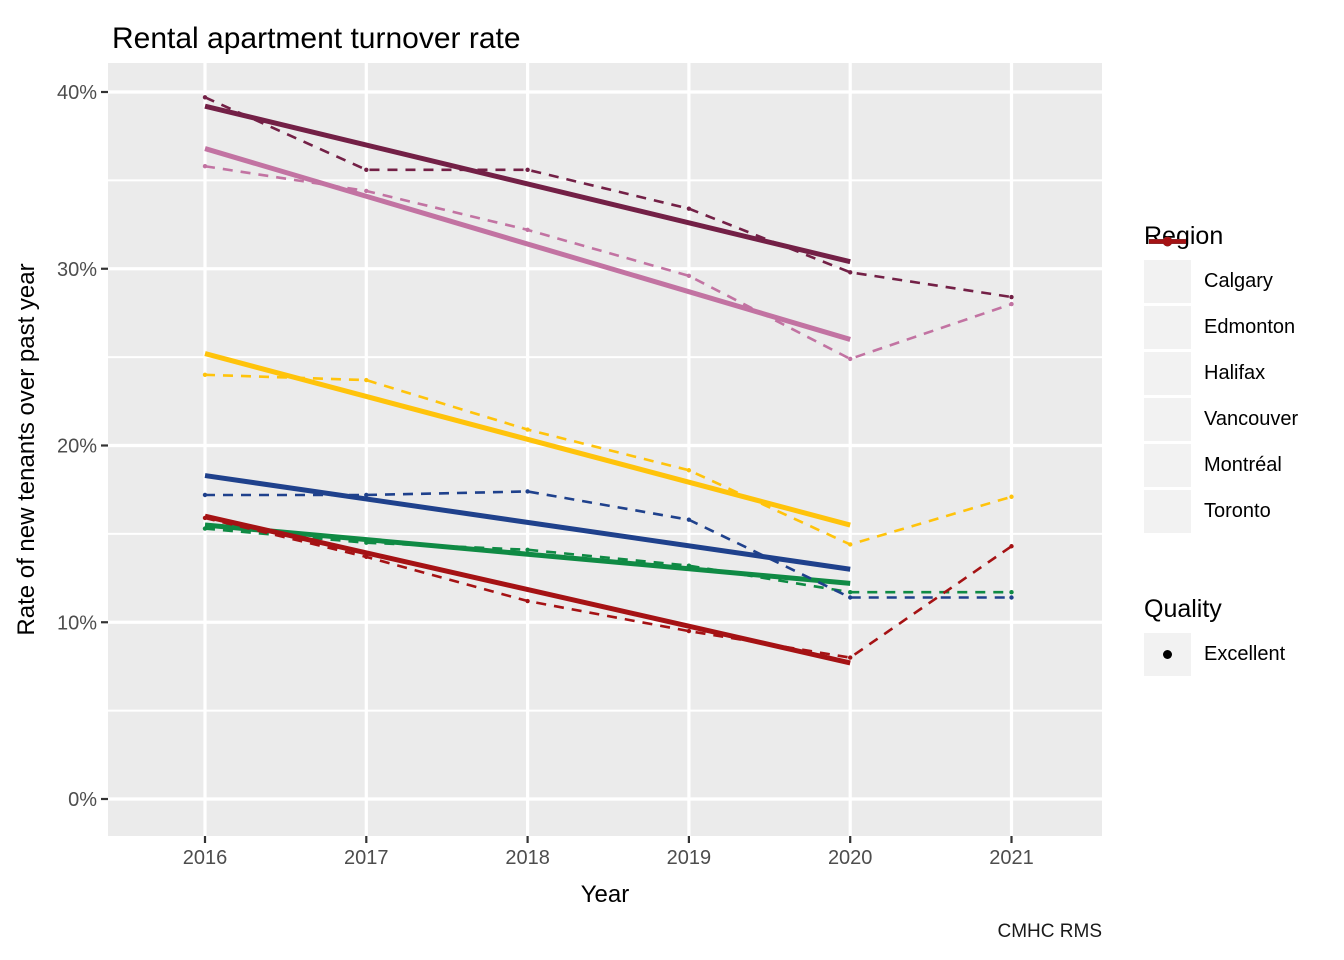 The image size is (1344, 960). I want to click on legend-item-vancouver: Vancouver, so click(1244, 338).